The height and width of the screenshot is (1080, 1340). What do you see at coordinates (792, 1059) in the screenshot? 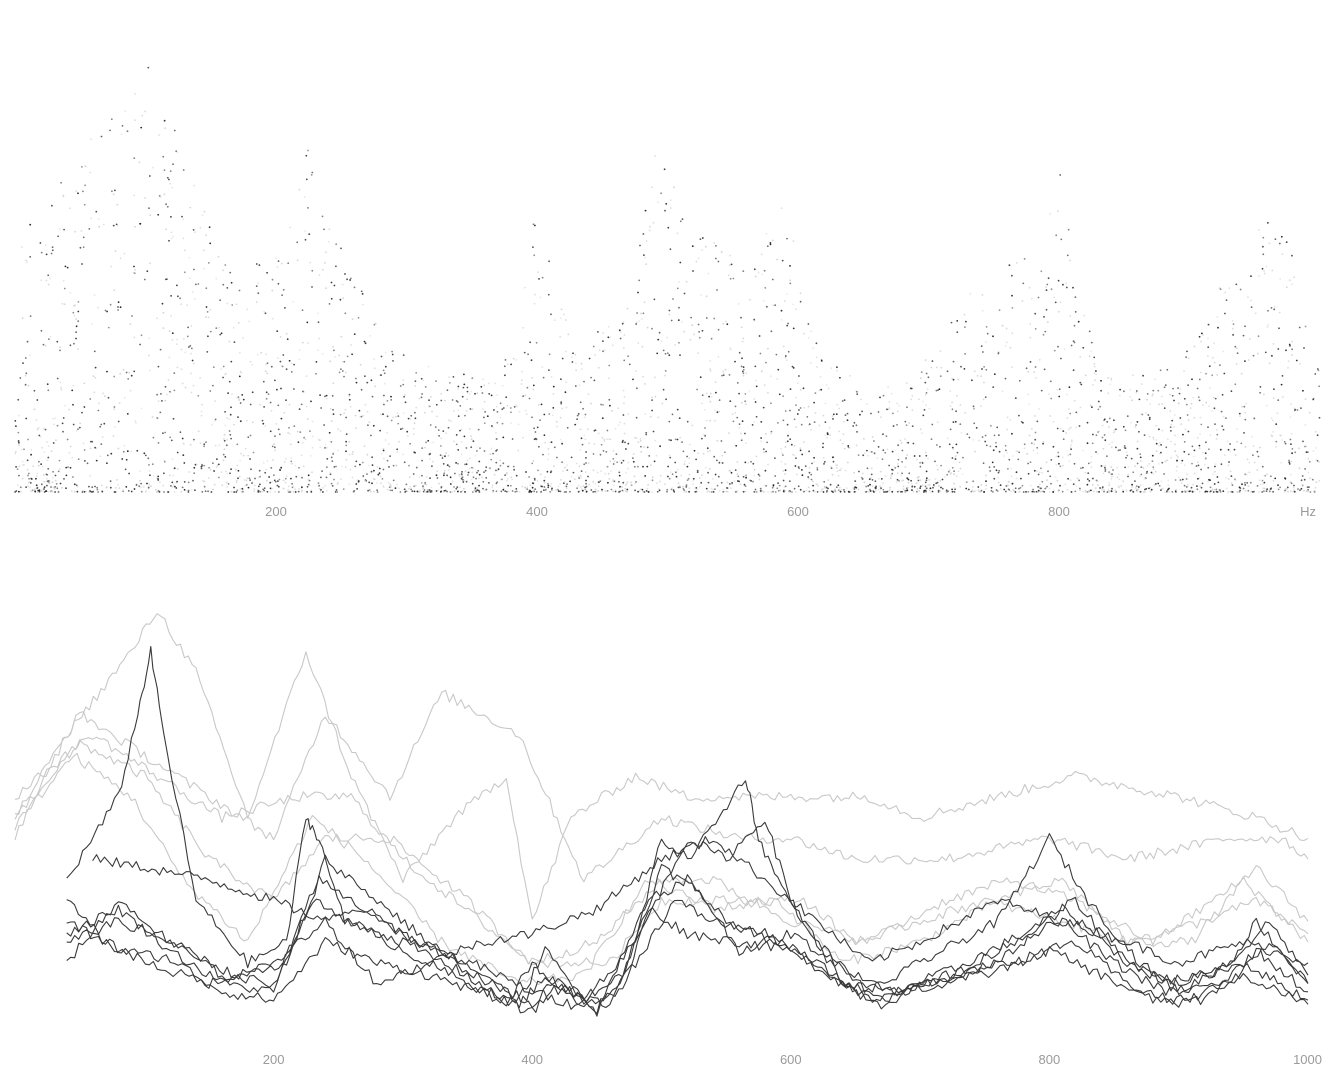
I see `line-x-axis: 200 400 600 800 1000` at bounding box center [792, 1059].